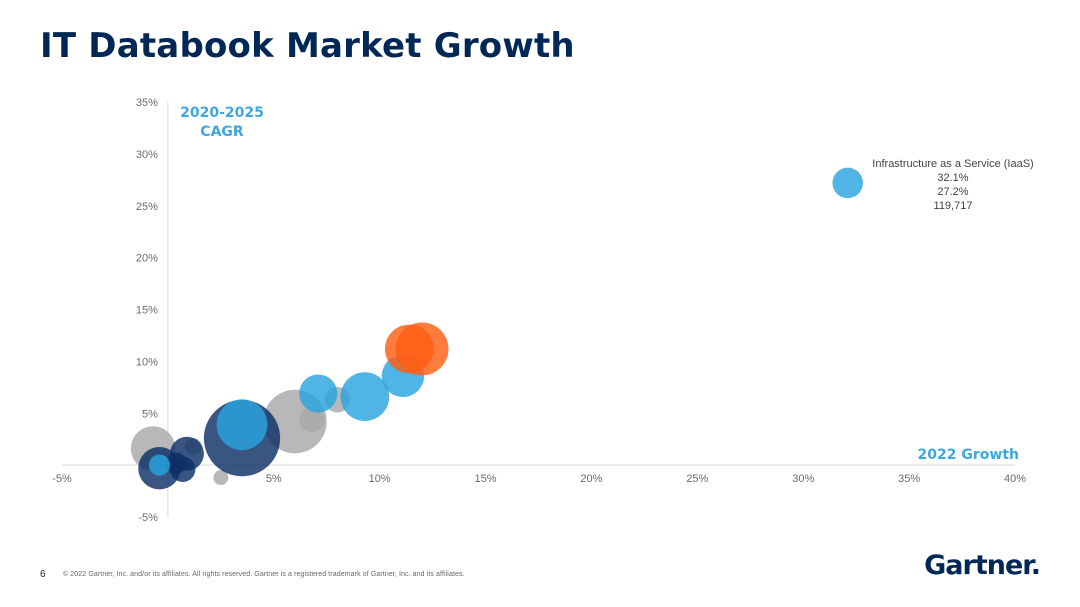  Describe the element at coordinates (147, 259) in the screenshot. I see `y-tick-label: 20%` at that location.